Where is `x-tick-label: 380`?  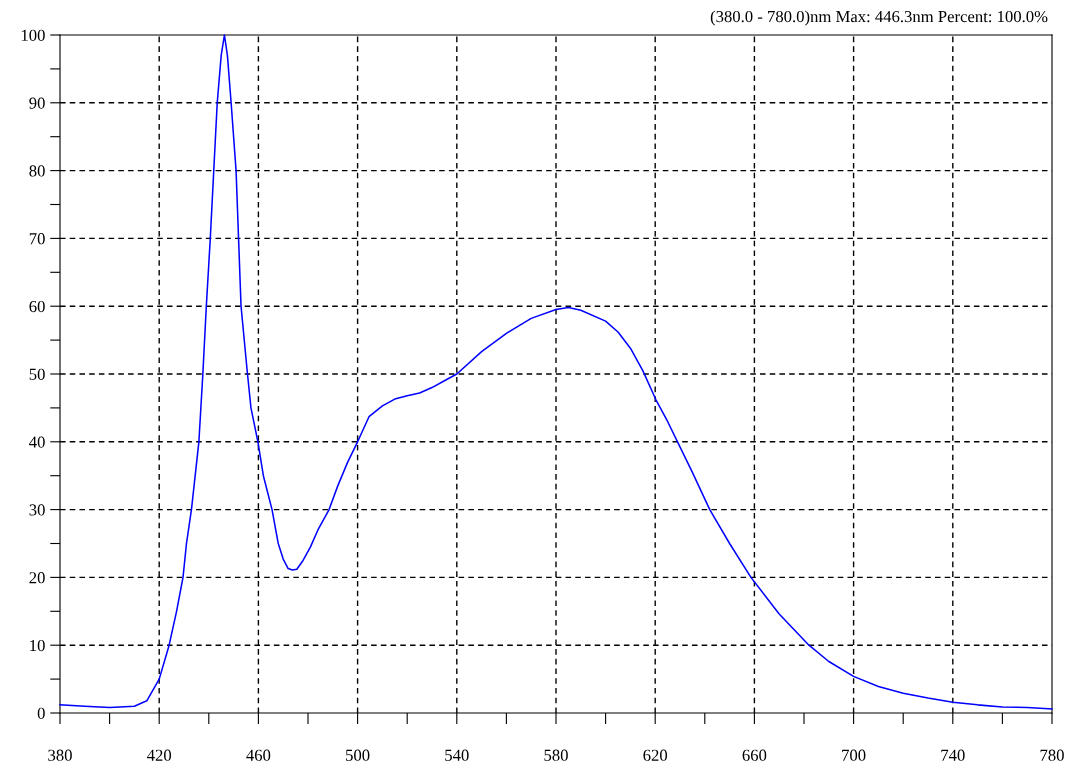 x-tick-label: 380 is located at coordinates (60, 755).